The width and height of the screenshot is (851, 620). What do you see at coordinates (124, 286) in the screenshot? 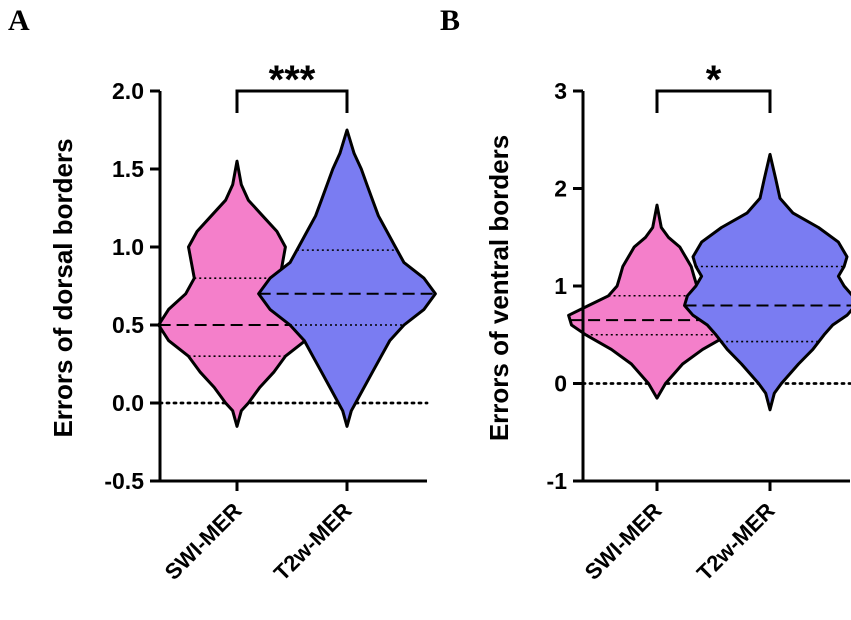
I see `panel-a-y-tick-labels: -0.5 0.0 0.5 1.0 1.5 2.0` at bounding box center [124, 286].